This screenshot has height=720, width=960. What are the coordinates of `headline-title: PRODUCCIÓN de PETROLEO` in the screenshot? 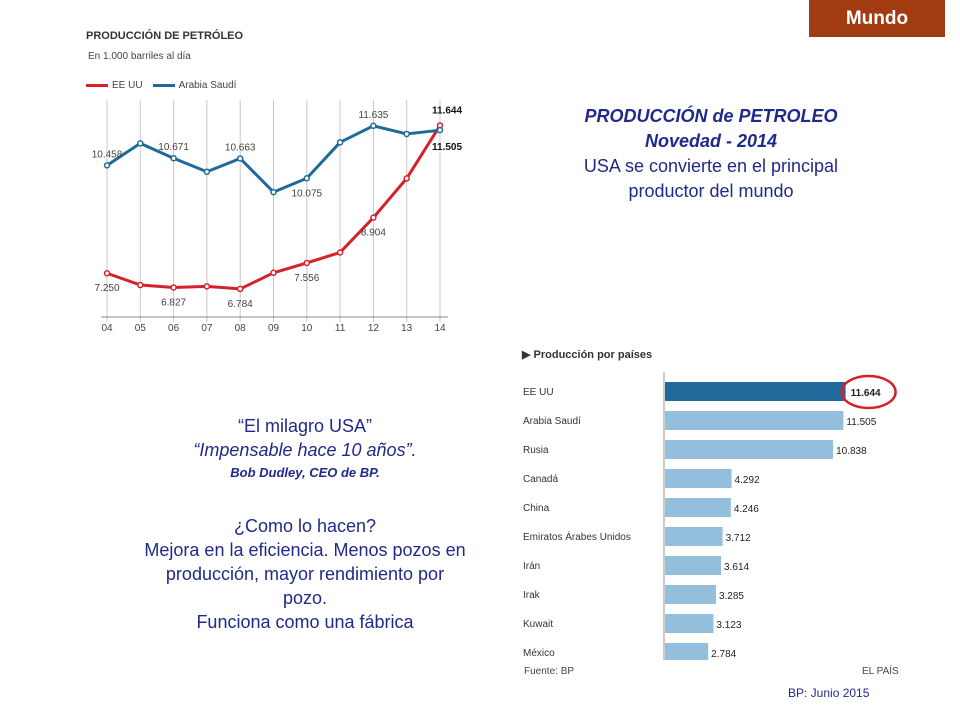 It's located at (711, 116).